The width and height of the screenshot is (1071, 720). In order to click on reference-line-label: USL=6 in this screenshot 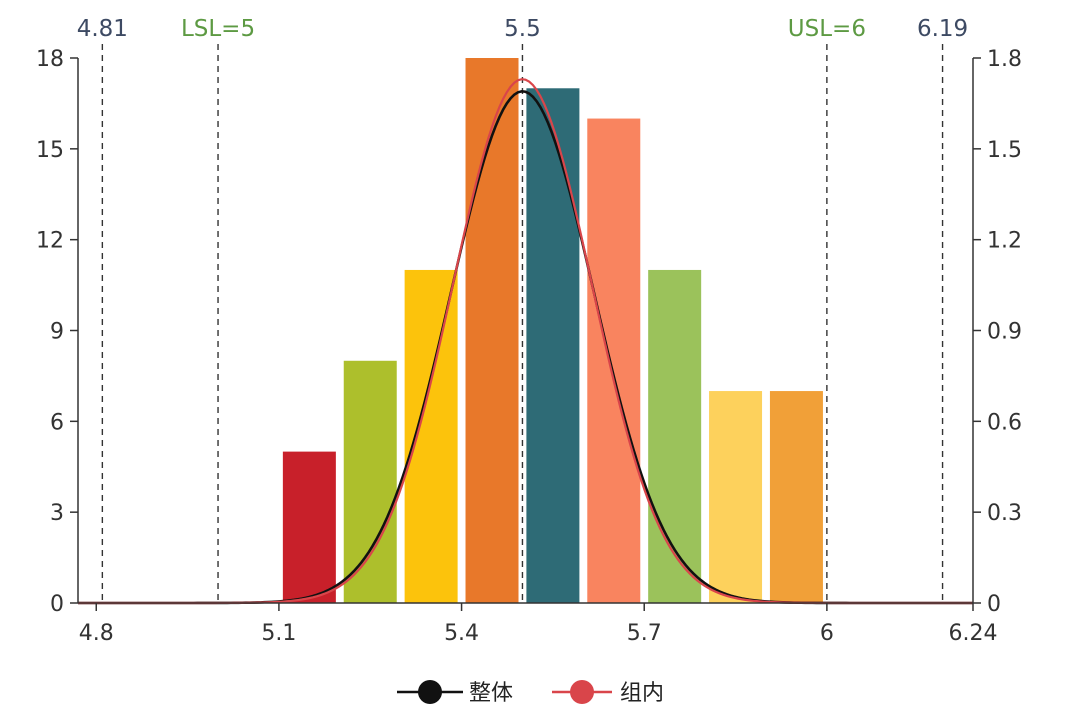, I will do `click(827, 29)`.